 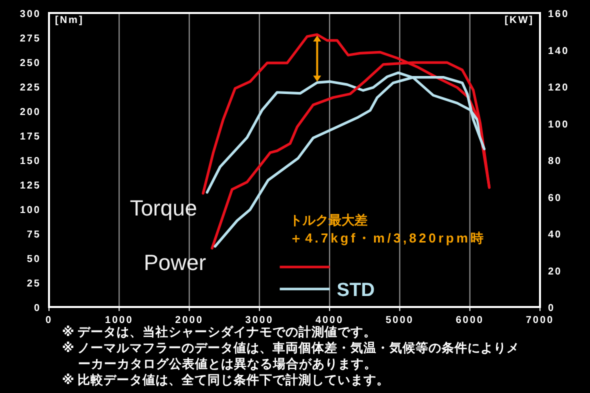 I want to click on y2-tick-label: 40, so click(x=555, y=235).